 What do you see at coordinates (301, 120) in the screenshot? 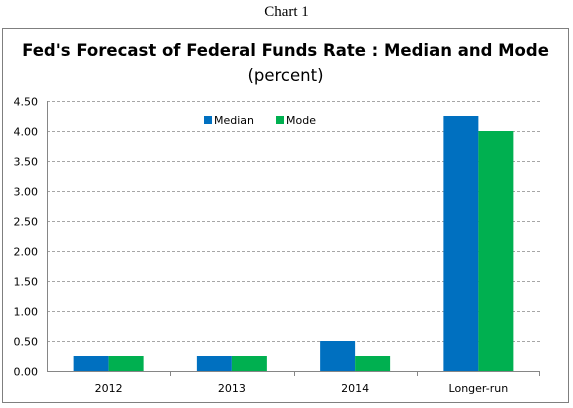
I see `legend-label-mode: Mode` at bounding box center [301, 120].